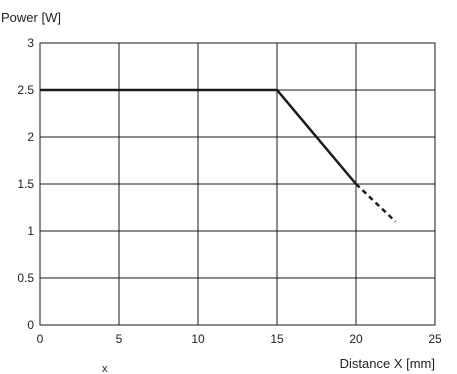  What do you see at coordinates (198, 339) in the screenshot?
I see `x-tick-label: 10` at bounding box center [198, 339].